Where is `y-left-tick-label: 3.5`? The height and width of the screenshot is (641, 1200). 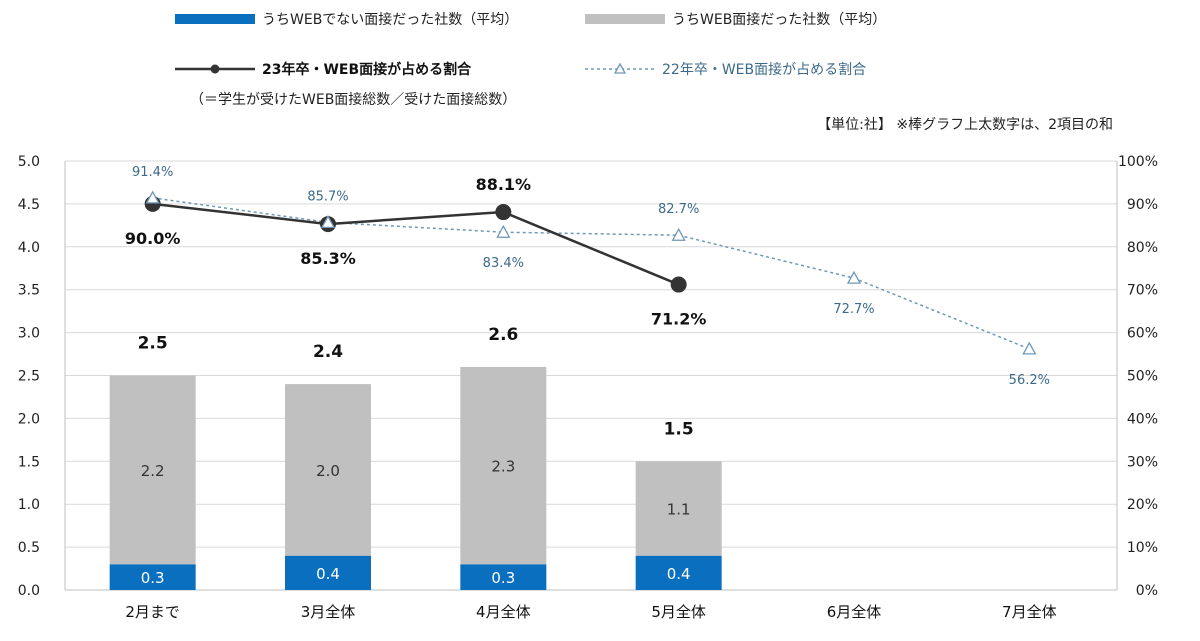
y-left-tick-label: 3.5 is located at coordinates (29, 291).